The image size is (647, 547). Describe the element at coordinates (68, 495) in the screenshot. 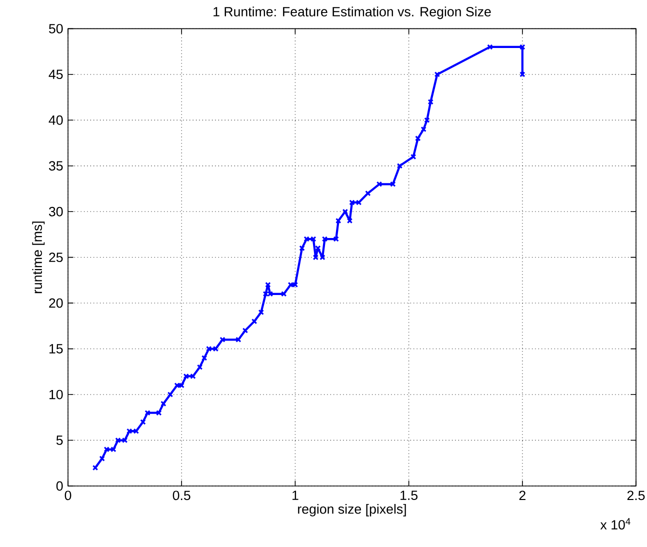

I see `x-tick-label: 0` at that location.